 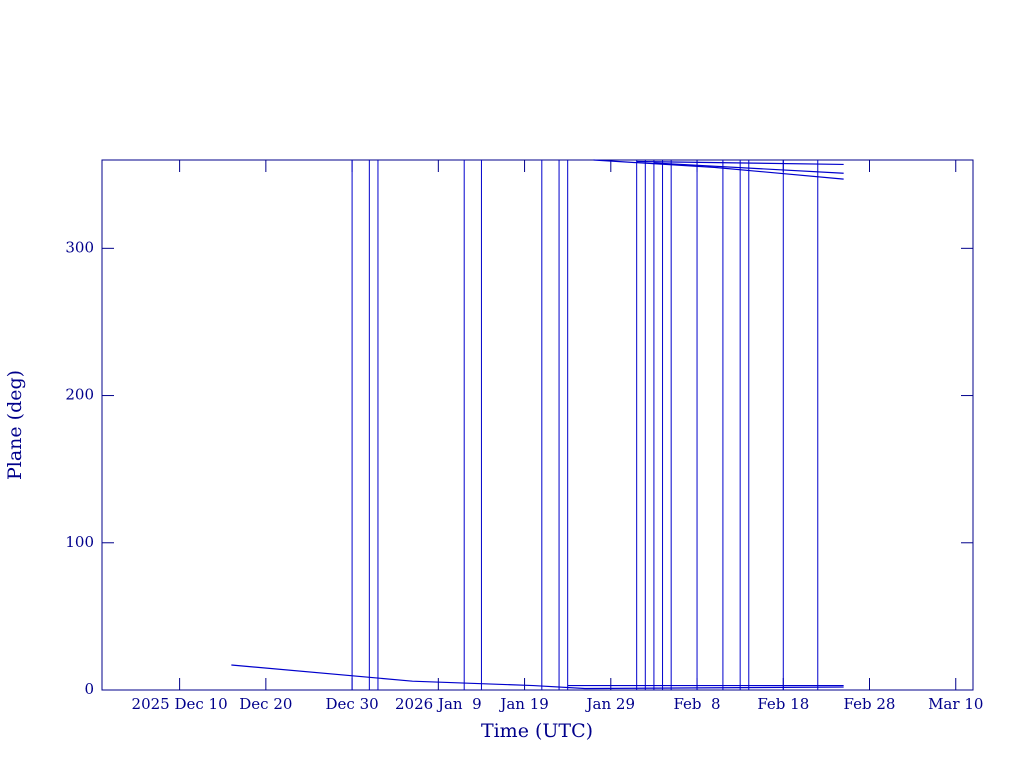 What do you see at coordinates (15, 425) in the screenshot?
I see `y-axis-label: Plane (deg)` at bounding box center [15, 425].